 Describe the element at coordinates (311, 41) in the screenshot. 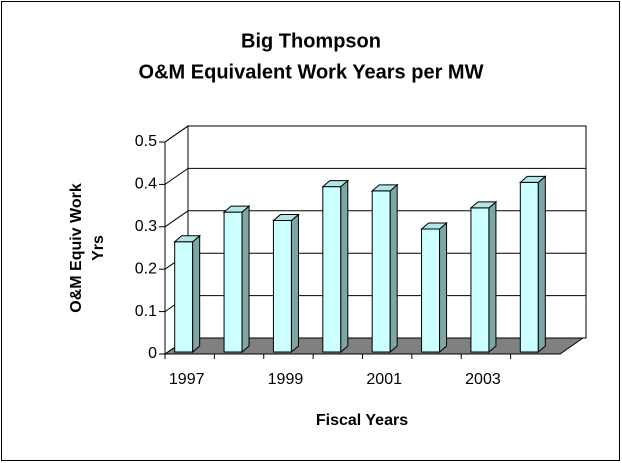

I see `chart-title: Big Thompson` at that location.